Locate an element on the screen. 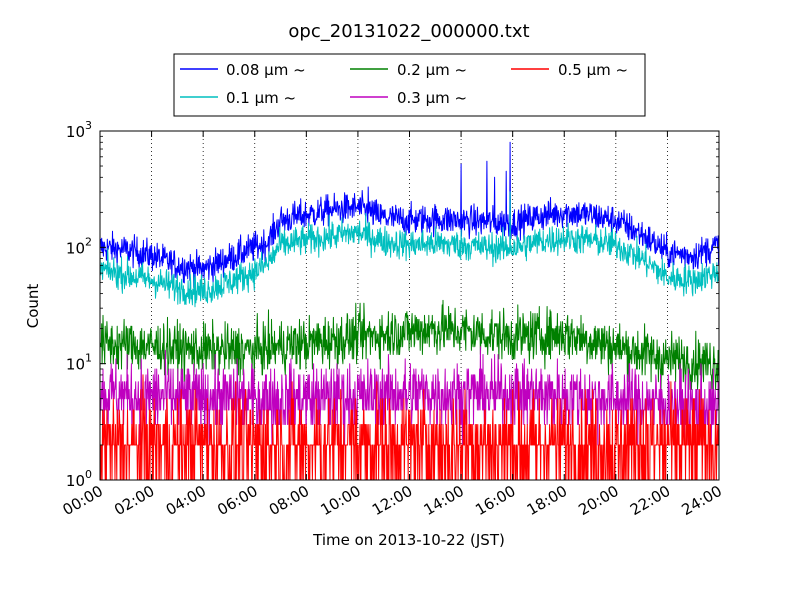  x-tick-label: 08:00 is located at coordinates (289, 500).